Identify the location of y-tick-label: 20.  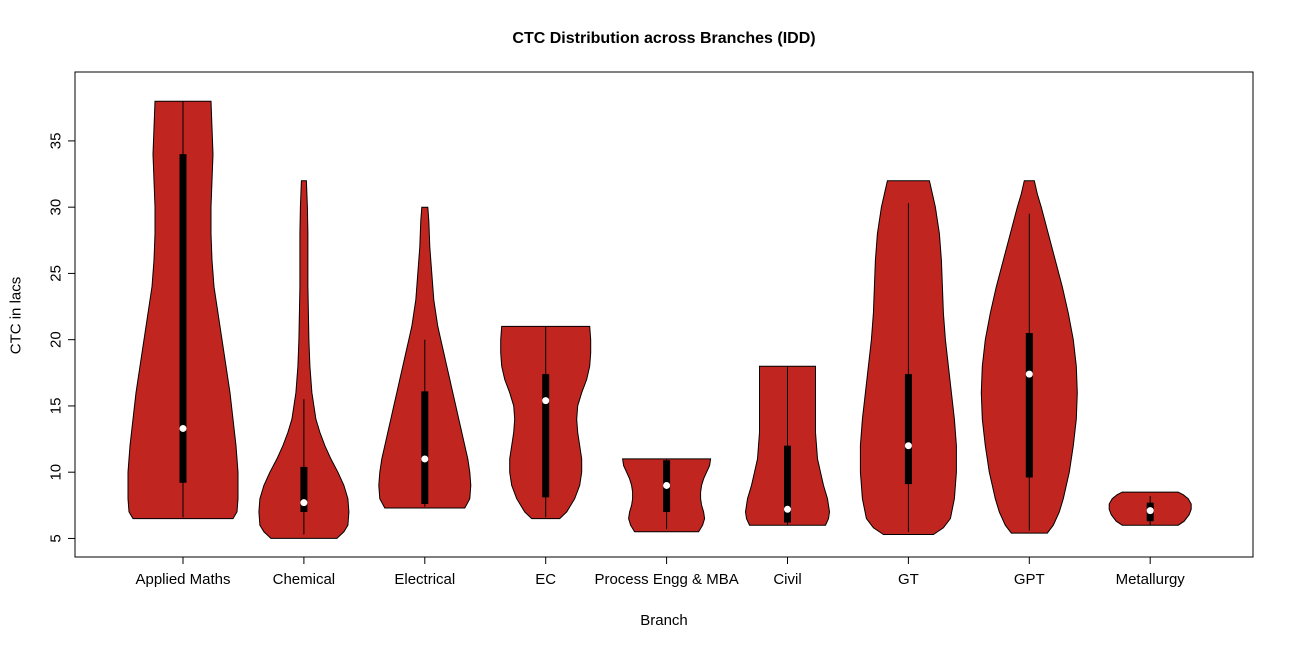
(56, 339).